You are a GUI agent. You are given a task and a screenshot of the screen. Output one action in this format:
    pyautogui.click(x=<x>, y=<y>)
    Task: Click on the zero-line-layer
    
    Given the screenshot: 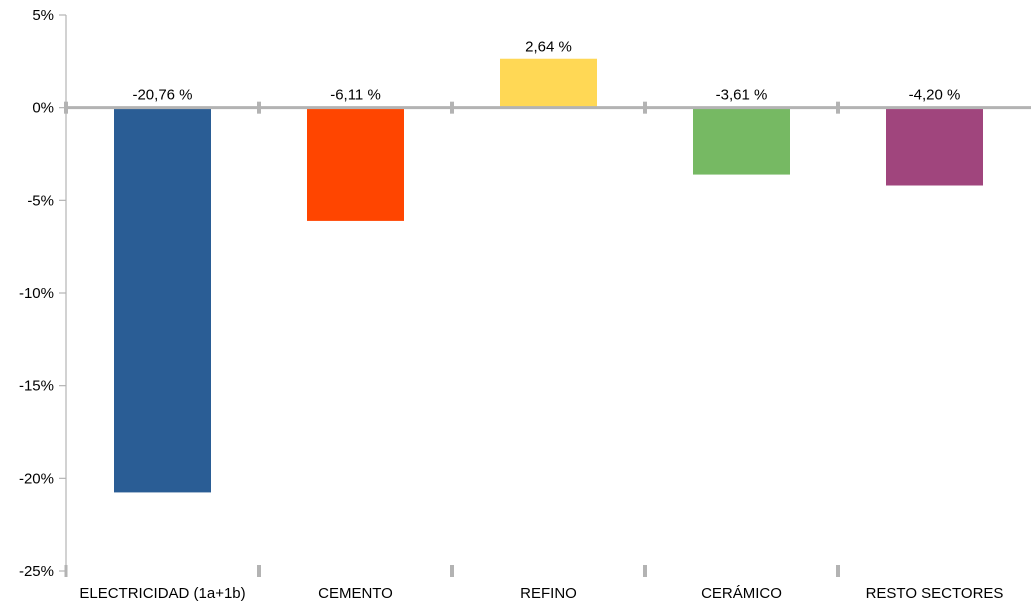 What is the action you would take?
    pyautogui.click(x=547, y=107)
    